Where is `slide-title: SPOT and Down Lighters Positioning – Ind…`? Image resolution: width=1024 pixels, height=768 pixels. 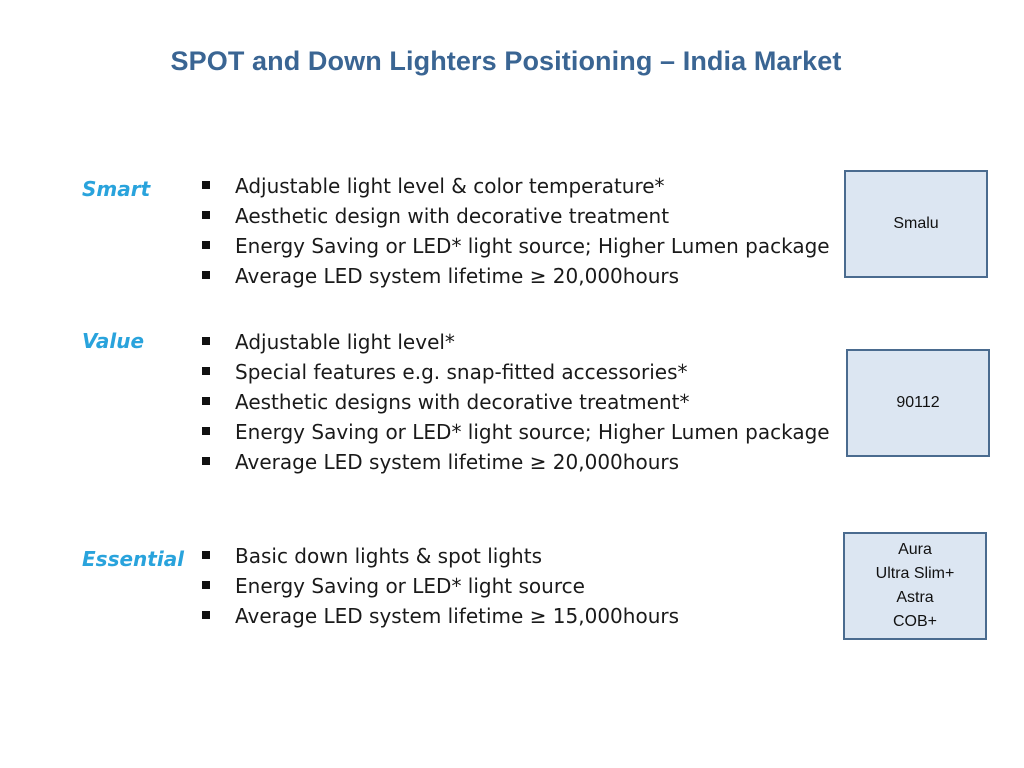 slide-title: SPOT and Down Lighters Positioning – Ind… is located at coordinates (506, 61).